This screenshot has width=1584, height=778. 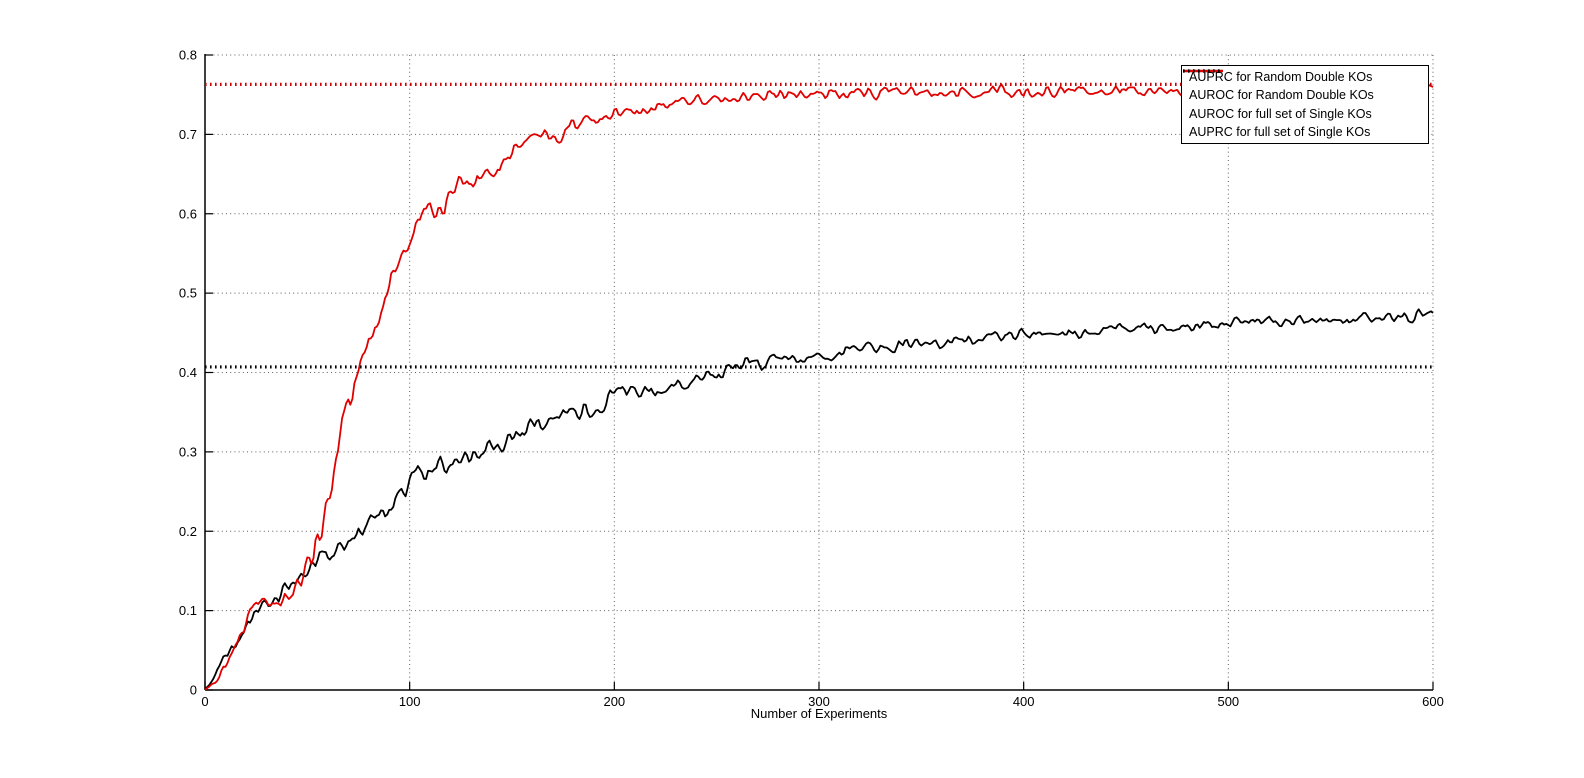 I want to click on x-tick-label: 100, so click(x=410, y=701).